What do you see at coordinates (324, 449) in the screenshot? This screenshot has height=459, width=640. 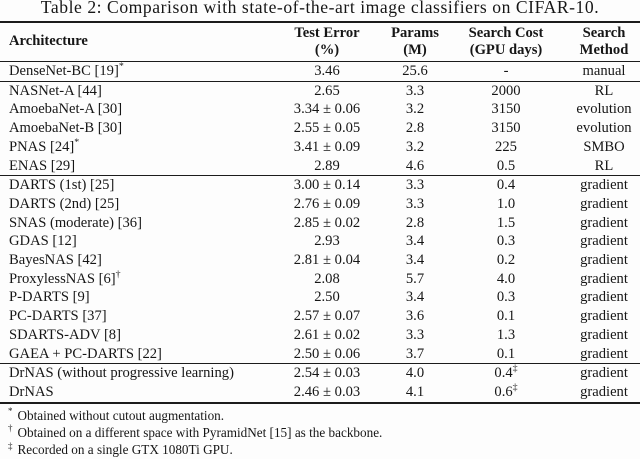 I see `footnote-double-dagger: ‡ Recorded on a single GTX 1080Ti GPU.` at bounding box center [324, 449].